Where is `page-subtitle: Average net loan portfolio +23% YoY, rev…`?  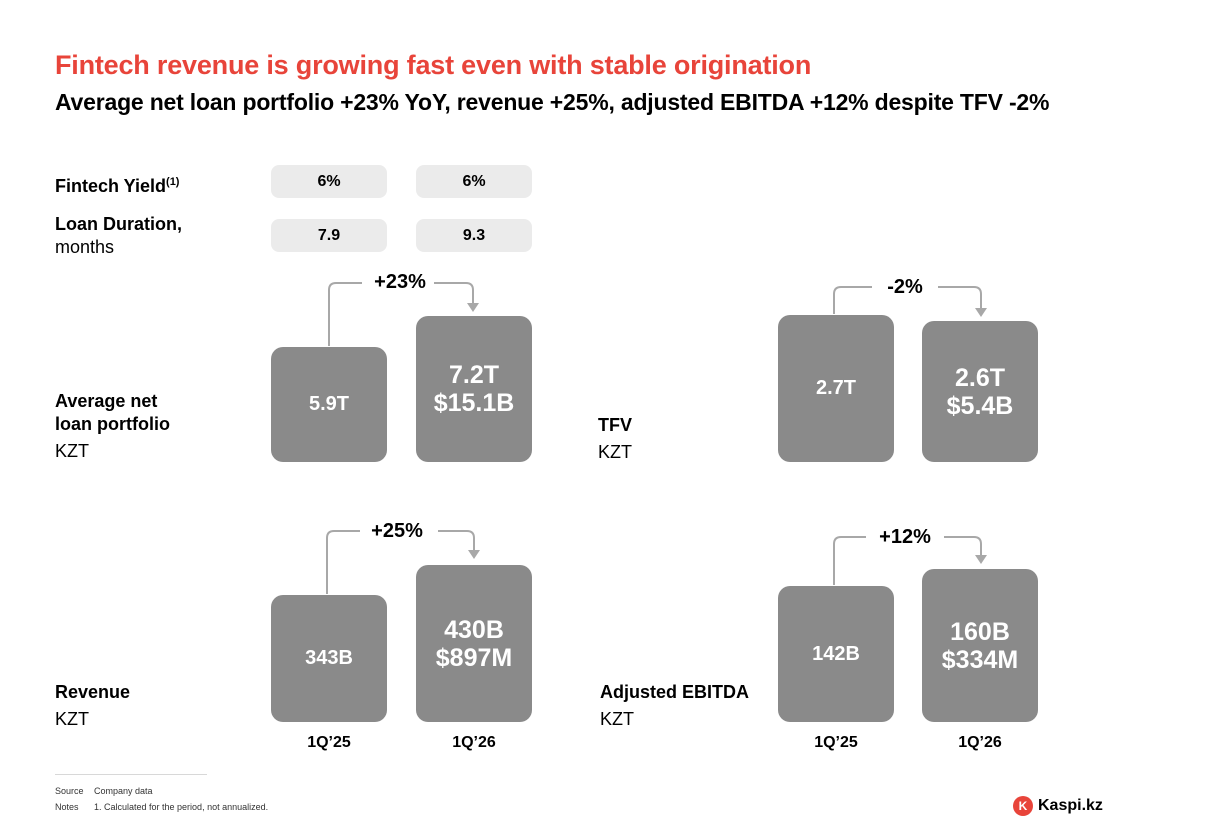 page-subtitle: Average net loan portfolio +23% YoY, rev… is located at coordinates (552, 102).